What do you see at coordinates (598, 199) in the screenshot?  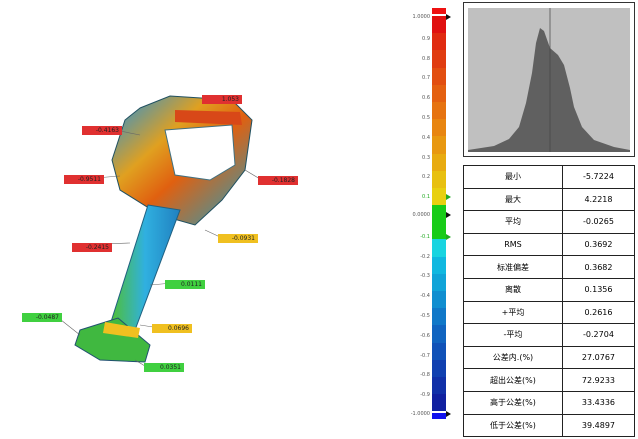 I see `stat-value: 4.2218` at bounding box center [598, 199].